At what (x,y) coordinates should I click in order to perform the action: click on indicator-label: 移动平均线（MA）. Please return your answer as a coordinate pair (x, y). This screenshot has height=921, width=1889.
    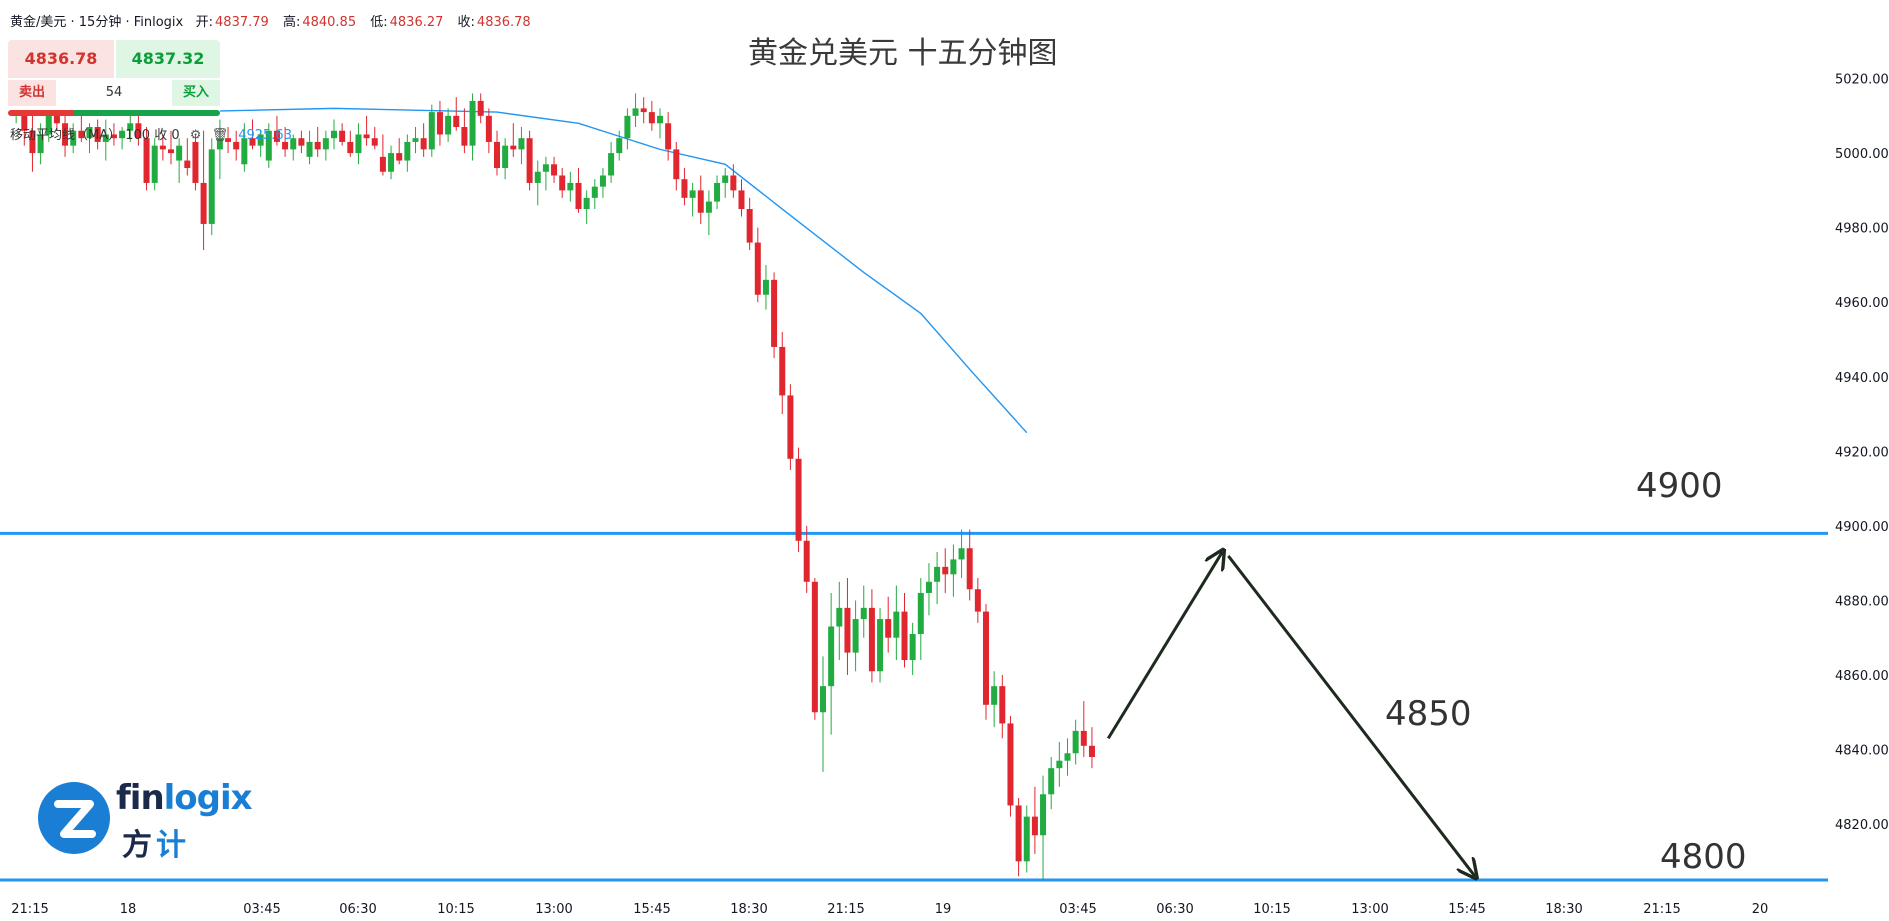
    Looking at the image, I should click on (66, 135).